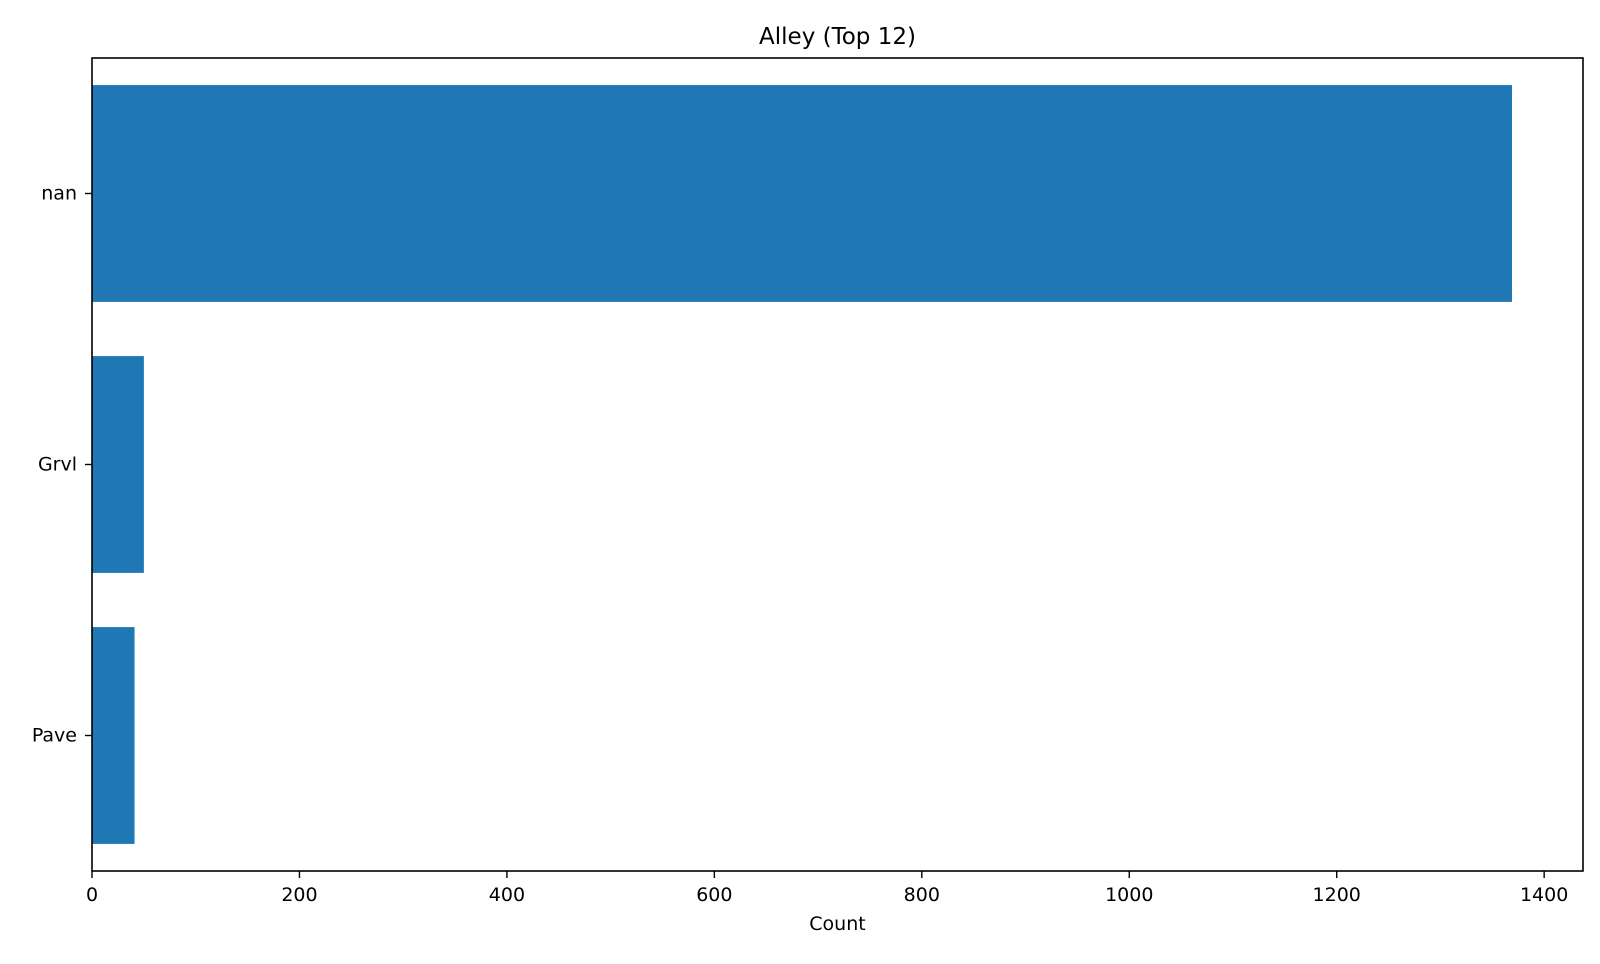 This screenshot has height=964, width=1600. I want to click on x-tick-label: 800, so click(922, 895).